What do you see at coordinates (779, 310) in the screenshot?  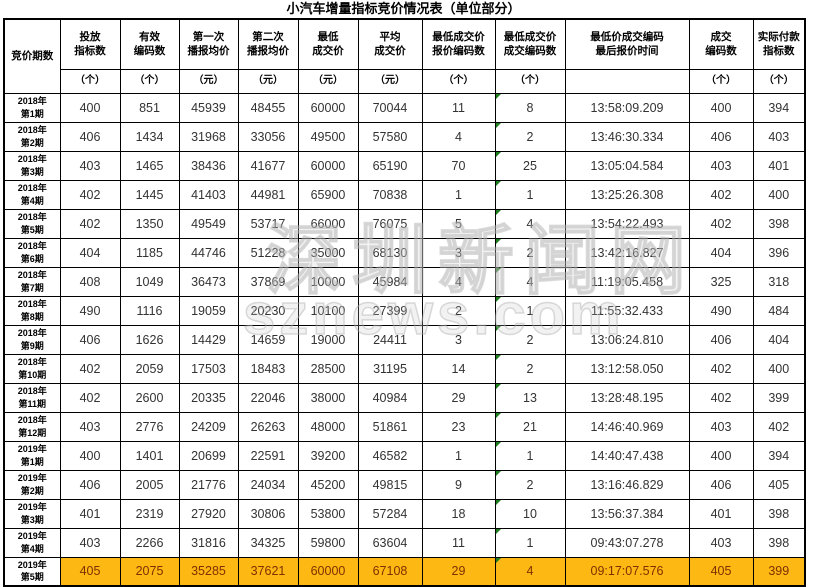 I see `value-cell: 484` at bounding box center [779, 310].